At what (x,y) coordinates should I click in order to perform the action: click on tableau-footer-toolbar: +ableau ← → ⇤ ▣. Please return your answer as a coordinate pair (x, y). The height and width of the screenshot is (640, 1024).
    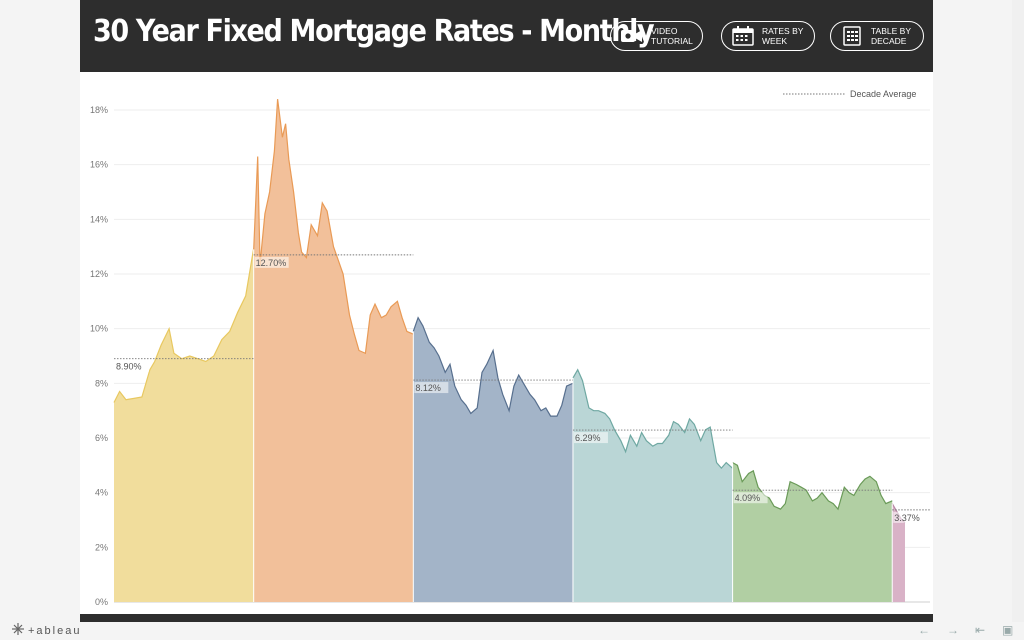
    Looking at the image, I should click on (512, 631).